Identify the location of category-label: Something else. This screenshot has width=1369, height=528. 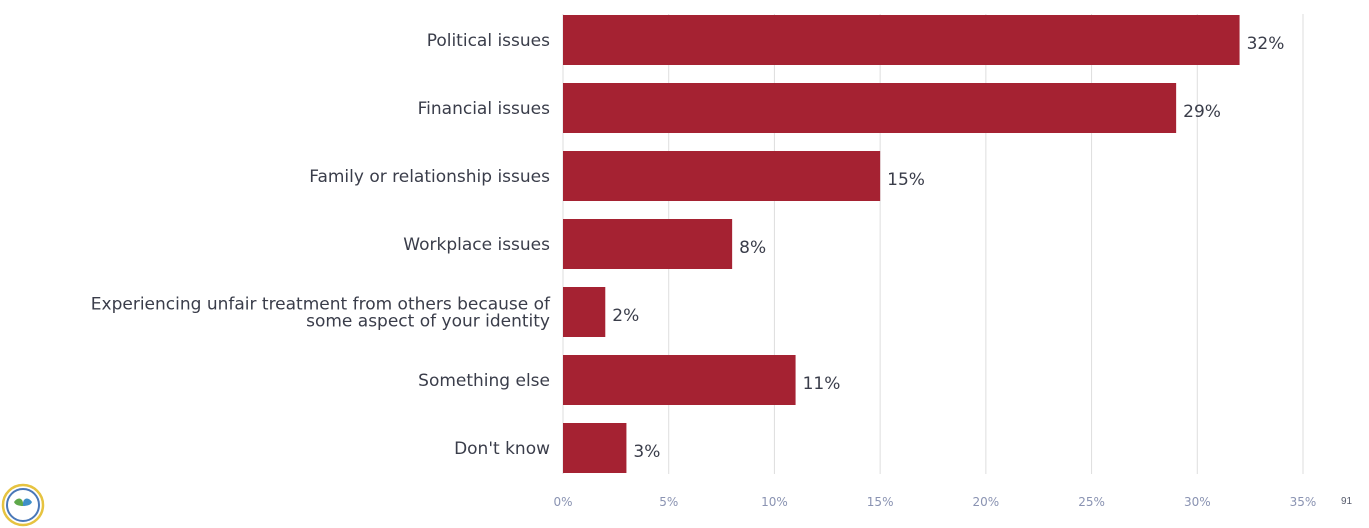
(484, 381).